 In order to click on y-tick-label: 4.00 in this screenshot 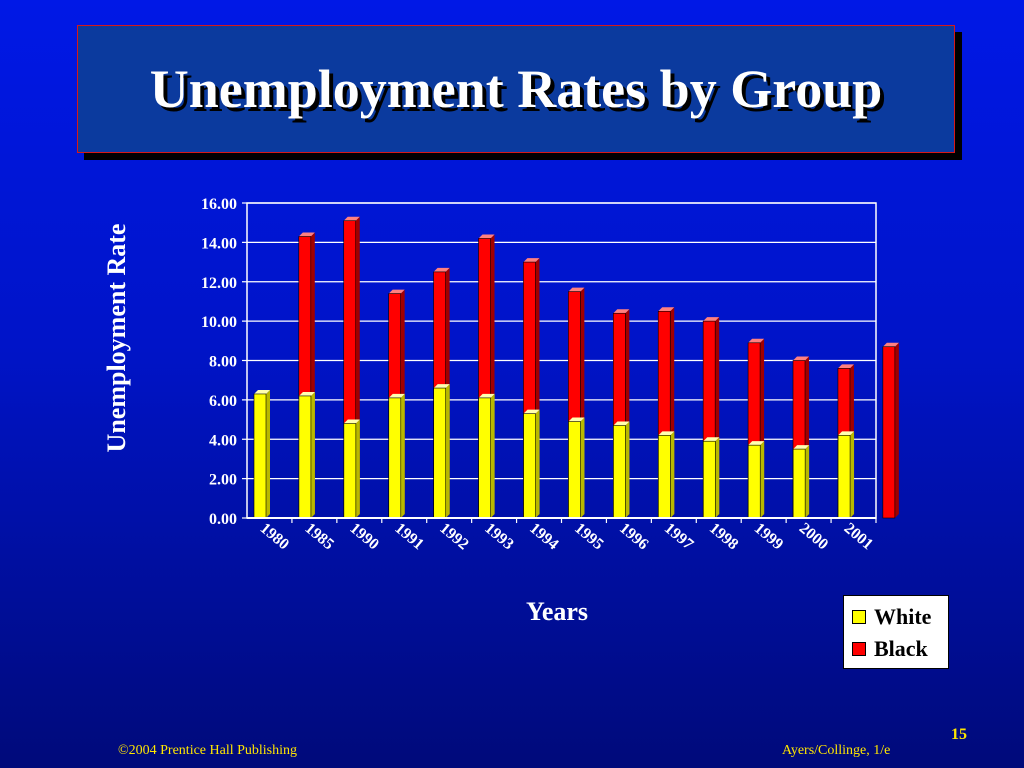, I will do `click(223, 440)`.